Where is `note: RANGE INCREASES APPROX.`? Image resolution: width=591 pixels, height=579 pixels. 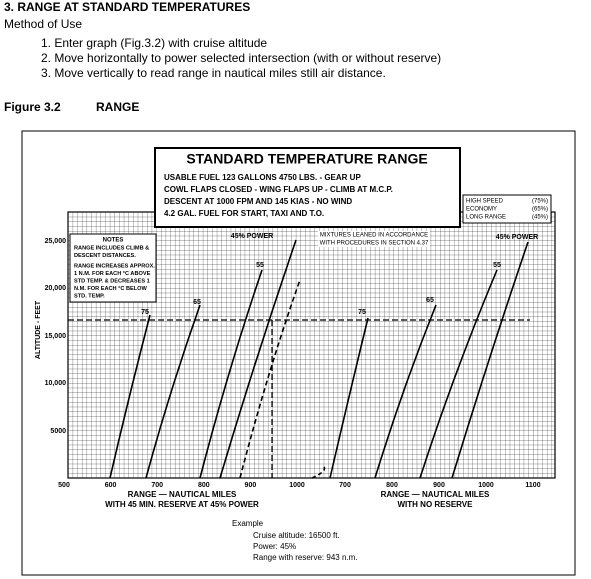
note: RANGE INCREASES APPROX. is located at coordinates (114, 266).